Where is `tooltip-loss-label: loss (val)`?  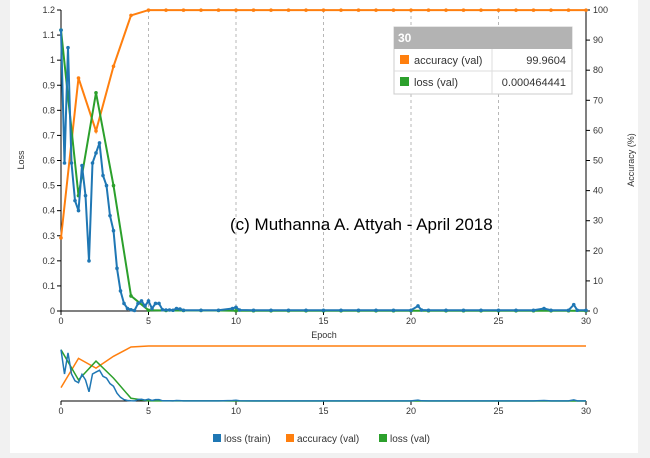 tooltip-loss-label: loss (val) is located at coordinates (436, 83).